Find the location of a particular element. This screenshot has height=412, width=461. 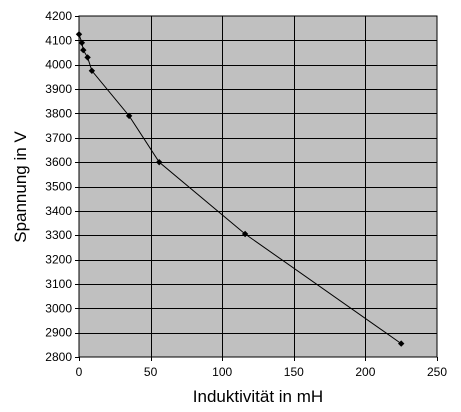

x-tick-label: 100 is located at coordinates (222, 372).